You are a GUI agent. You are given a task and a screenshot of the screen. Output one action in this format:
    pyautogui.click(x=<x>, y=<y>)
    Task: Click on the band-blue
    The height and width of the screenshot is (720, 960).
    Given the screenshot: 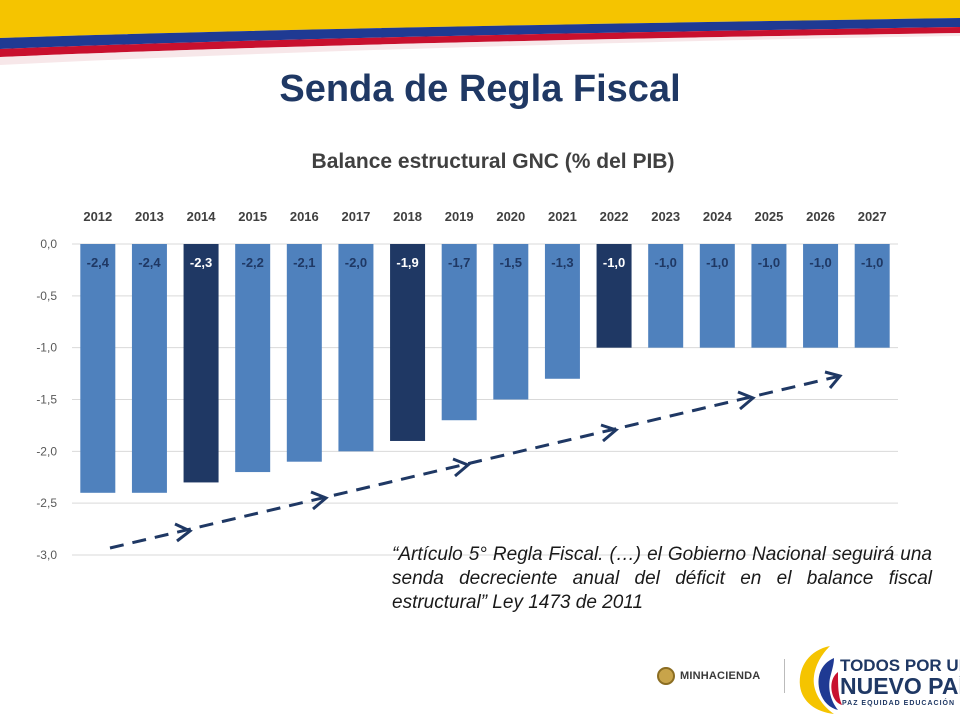 What is the action you would take?
    pyautogui.click(x=480, y=33)
    